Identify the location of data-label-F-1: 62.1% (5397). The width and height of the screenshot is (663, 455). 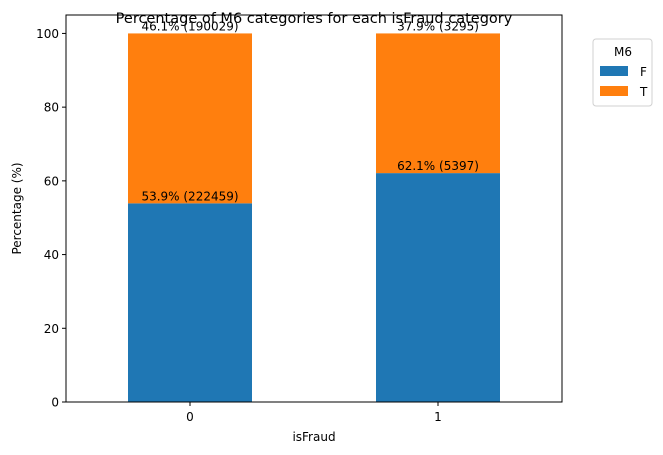
(438, 166).